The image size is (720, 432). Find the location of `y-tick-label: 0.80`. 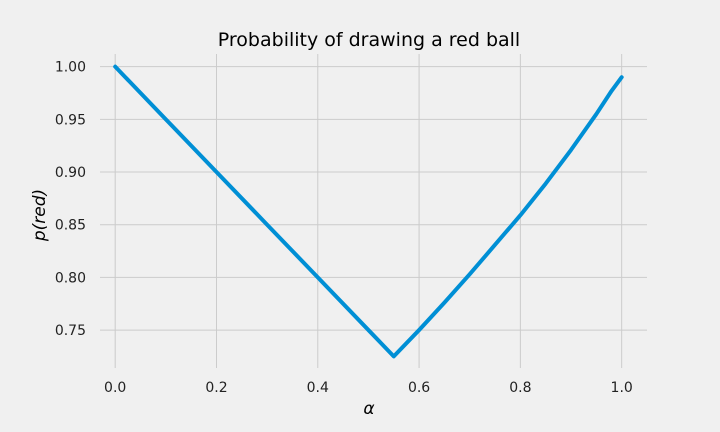

y-tick-label: 0.80 is located at coordinates (70, 278).